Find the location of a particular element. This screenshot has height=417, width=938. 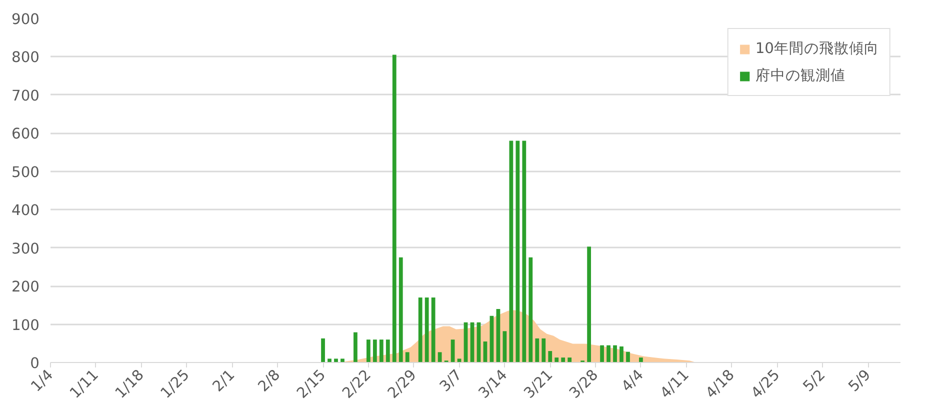

x-tick-label: 3/7 is located at coordinates (451, 381).